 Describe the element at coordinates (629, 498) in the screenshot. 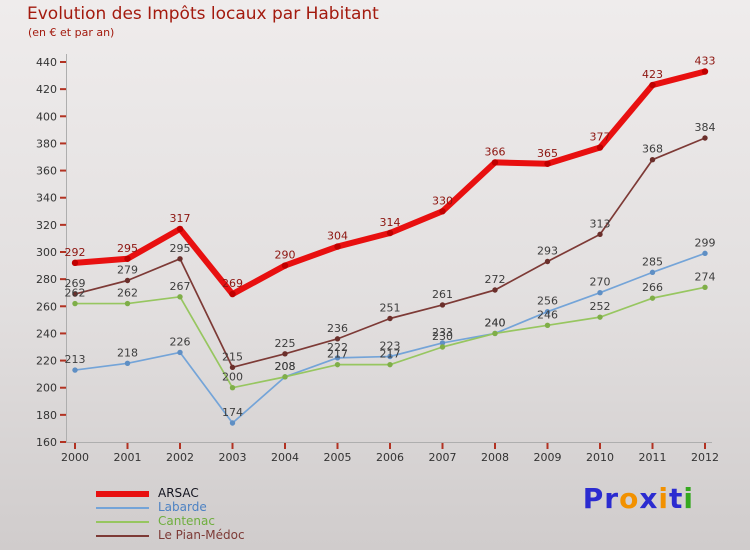

I see `logo-letter: o` at that location.